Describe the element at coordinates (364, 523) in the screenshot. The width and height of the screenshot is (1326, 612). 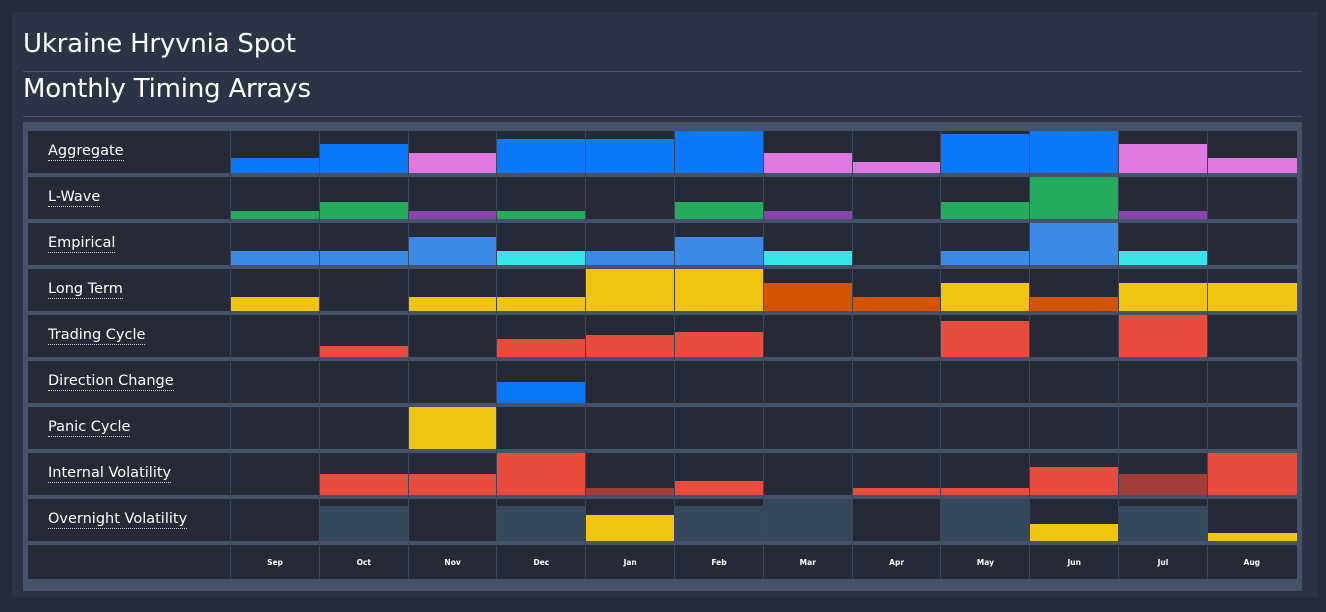
I see `cell-overnight-volatility-oct` at that location.